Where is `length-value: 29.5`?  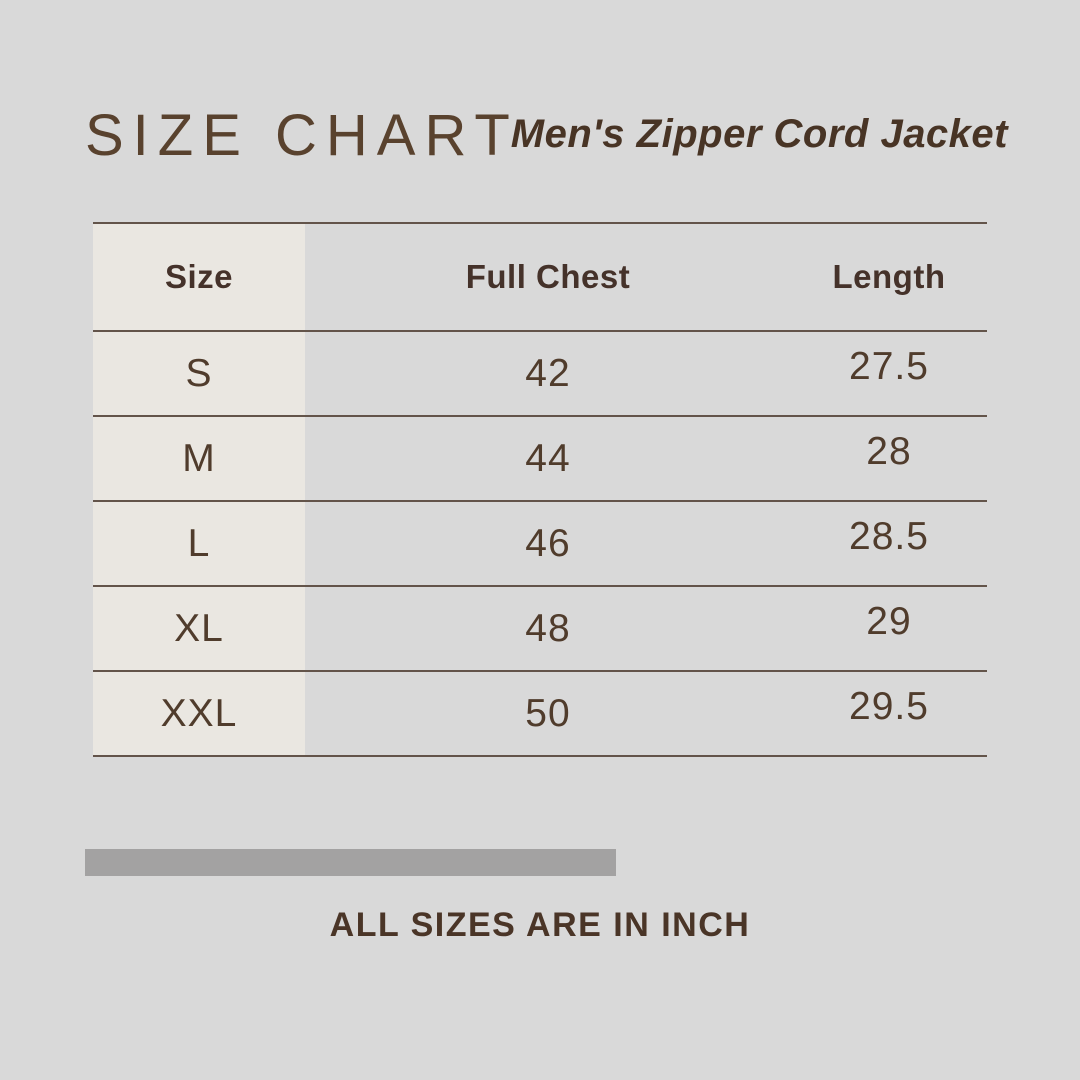
length-value: 29.5 is located at coordinates (889, 706).